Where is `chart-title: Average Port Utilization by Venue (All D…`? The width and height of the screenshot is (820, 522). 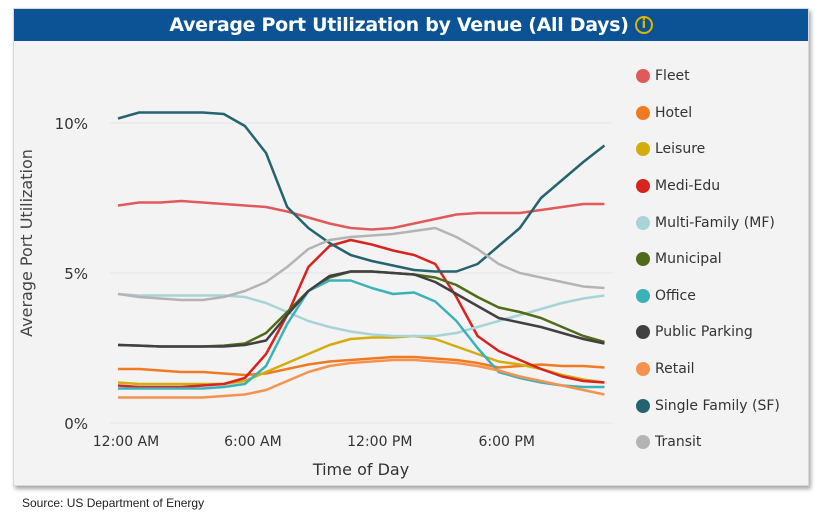 chart-title: Average Port Utilization by Venue (All D… is located at coordinates (399, 25).